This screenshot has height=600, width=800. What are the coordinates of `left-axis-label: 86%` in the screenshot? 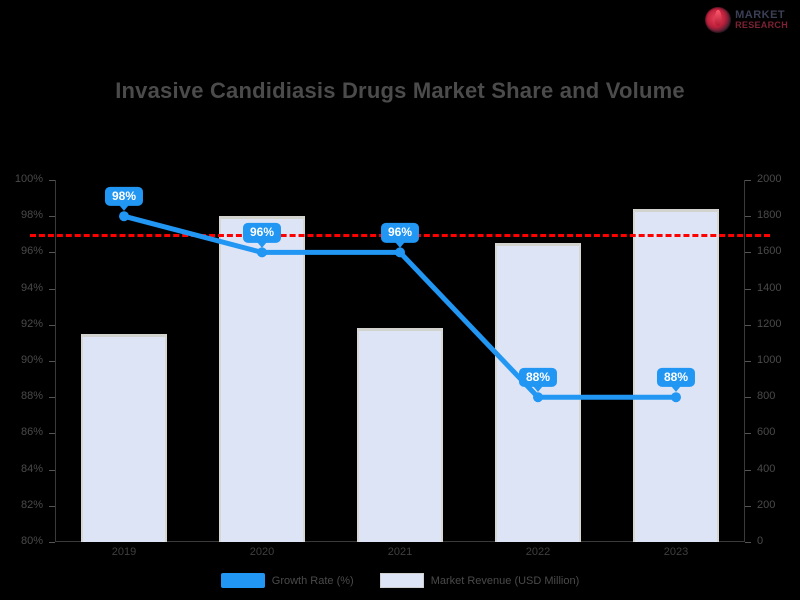 It's located at (31, 432).